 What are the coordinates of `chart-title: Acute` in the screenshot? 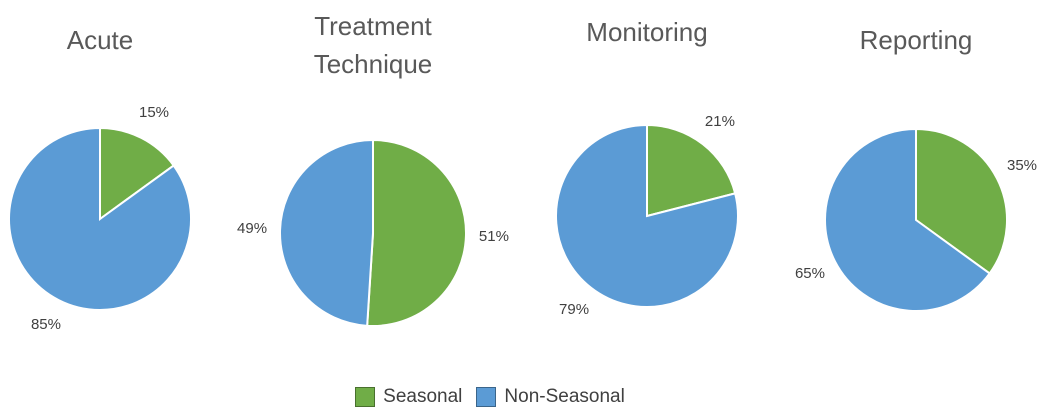 It's located at (100, 40).